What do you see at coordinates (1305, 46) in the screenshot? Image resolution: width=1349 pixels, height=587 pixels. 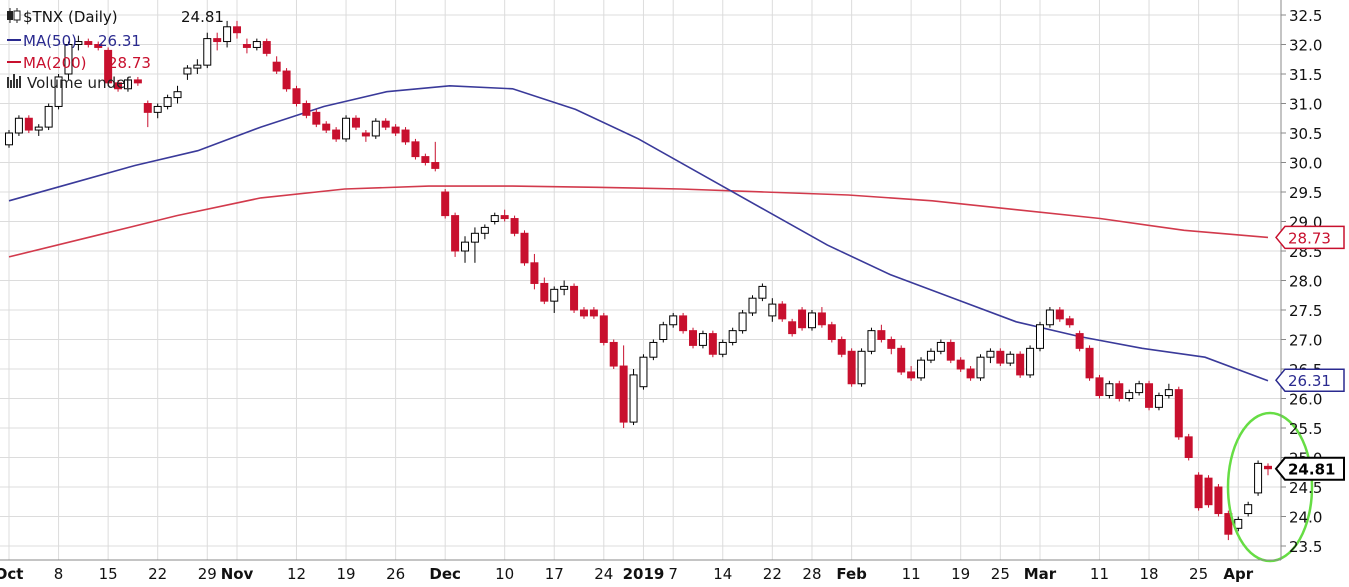 I see `y-tick-label: 32.0` at bounding box center [1305, 46].